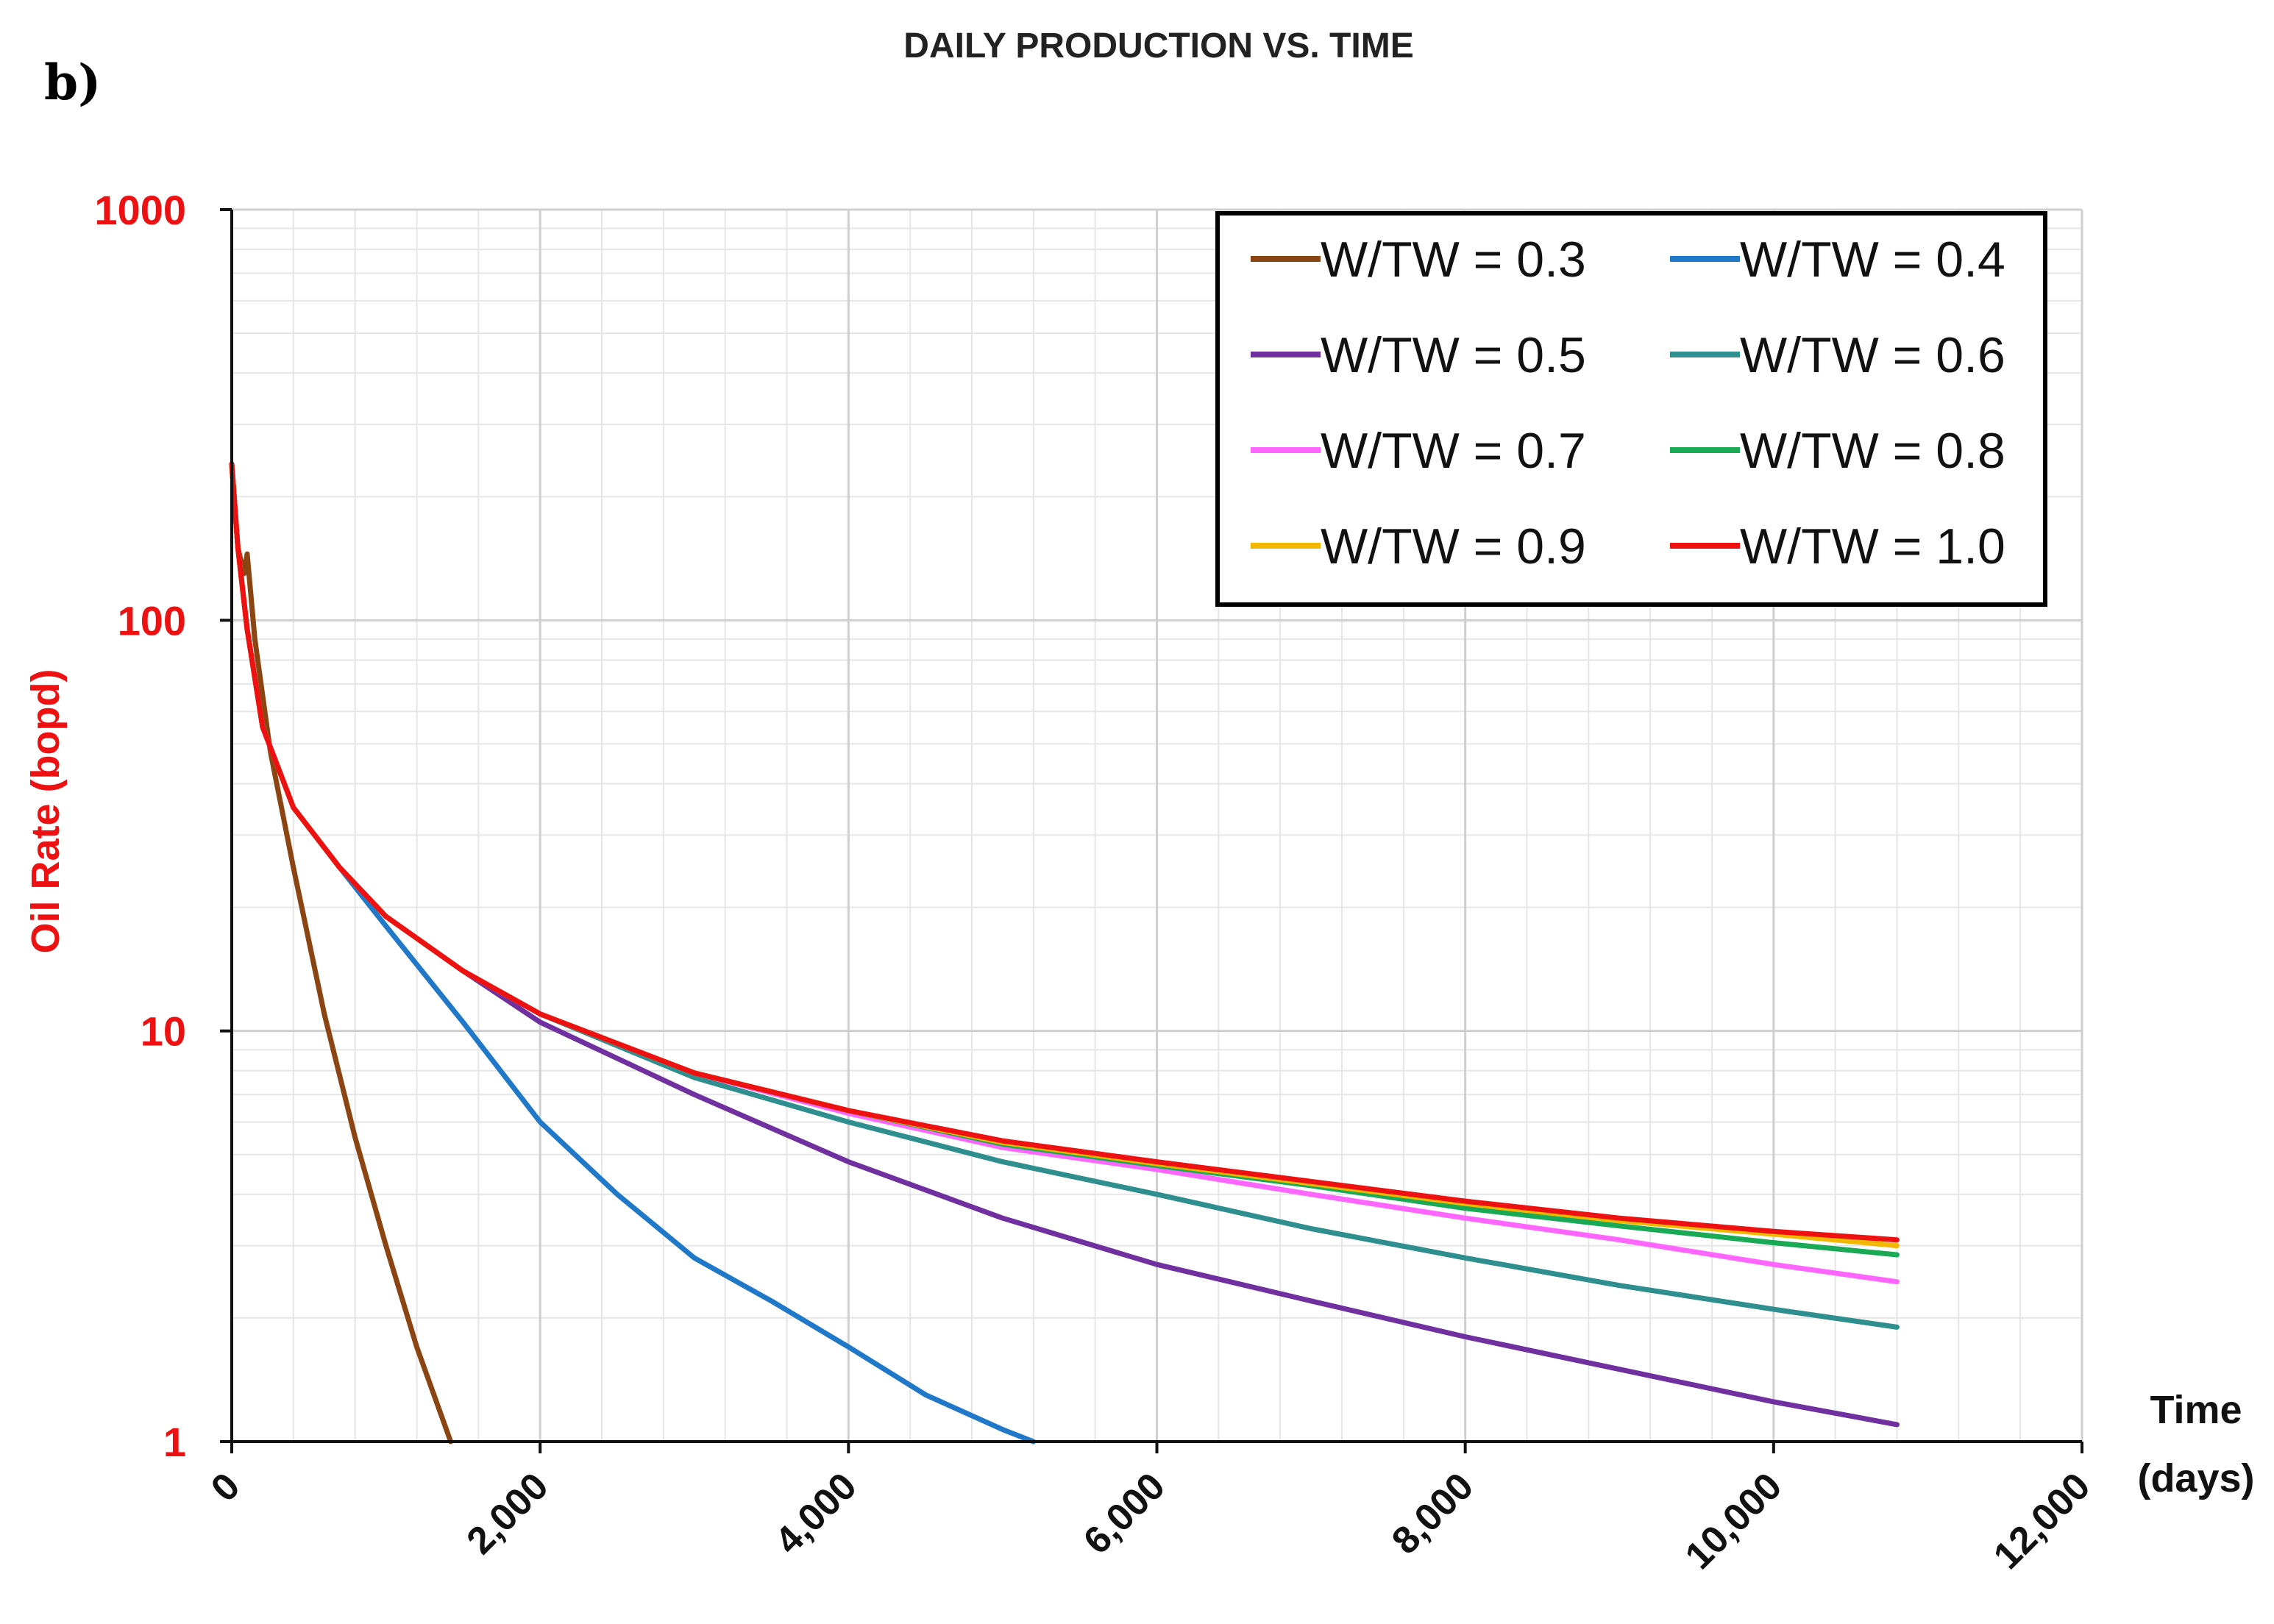 The image size is (2274, 1624). Describe the element at coordinates (2196, 1410) in the screenshot. I see `x-axis-label-line1: Time` at that location.